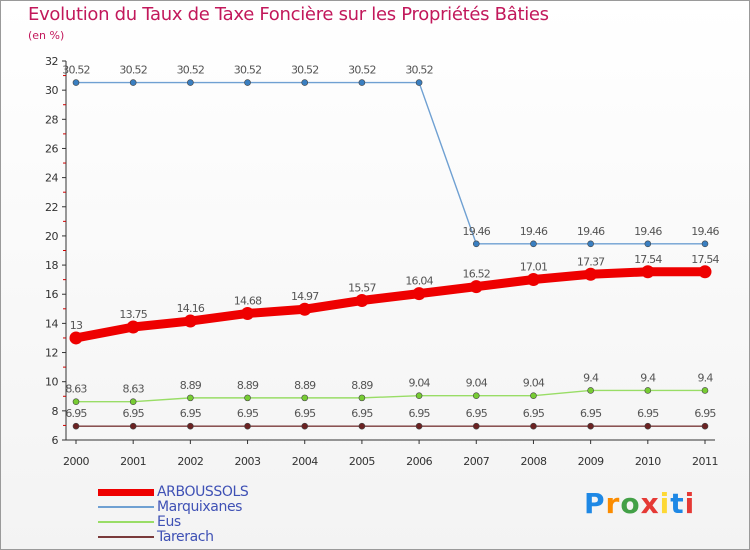  I want to click on y-tick-label: 10, so click(51, 382).